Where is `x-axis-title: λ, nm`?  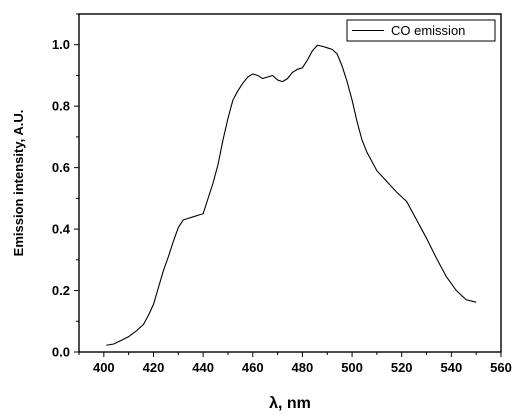 x-axis-title: λ, nm is located at coordinates (290, 403).